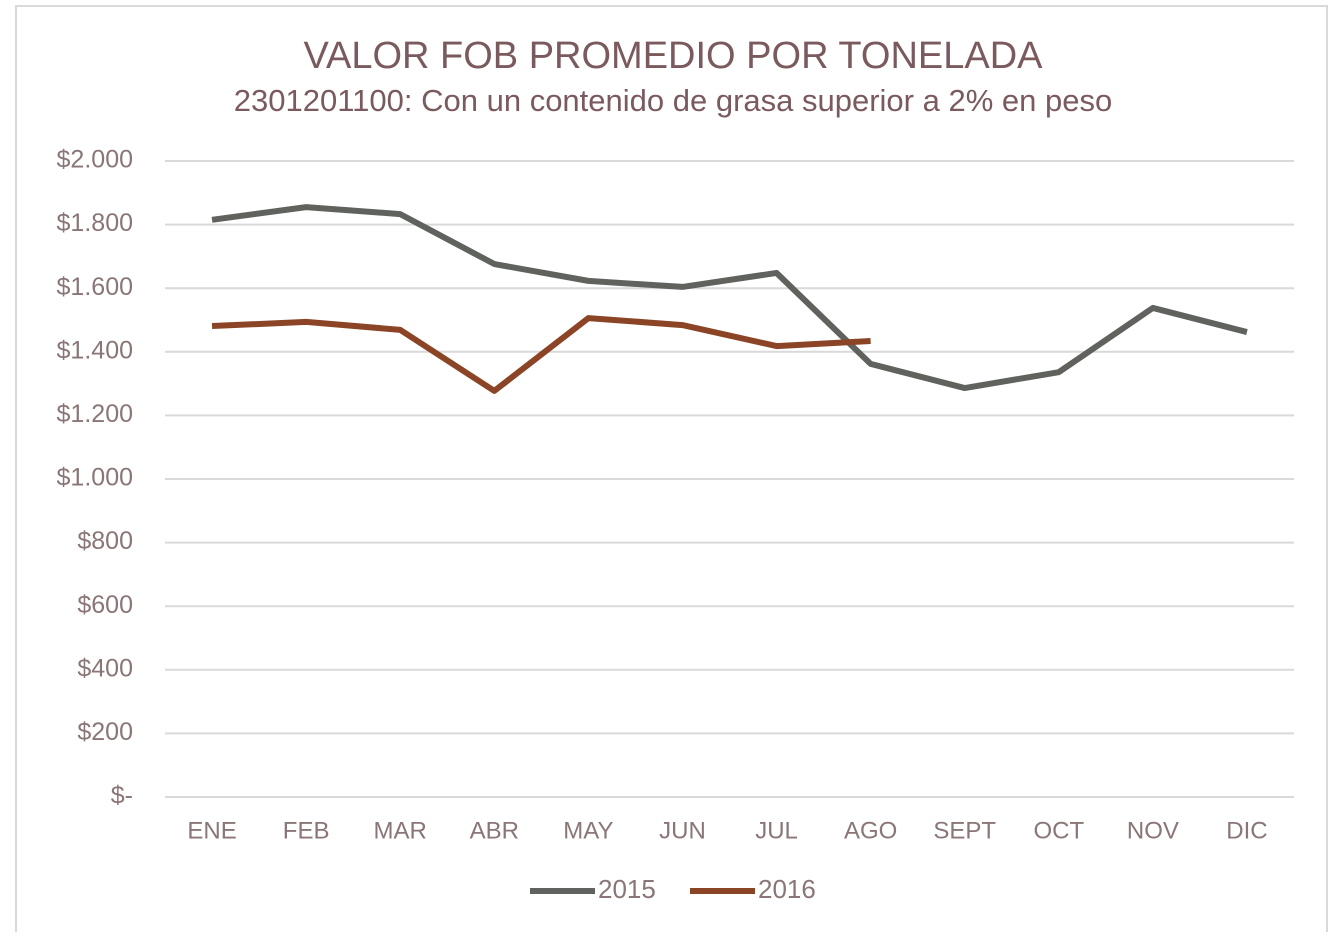 The width and height of the screenshot is (1333, 937). What do you see at coordinates (105, 605) in the screenshot?
I see `y-tick-label: $600` at bounding box center [105, 605].